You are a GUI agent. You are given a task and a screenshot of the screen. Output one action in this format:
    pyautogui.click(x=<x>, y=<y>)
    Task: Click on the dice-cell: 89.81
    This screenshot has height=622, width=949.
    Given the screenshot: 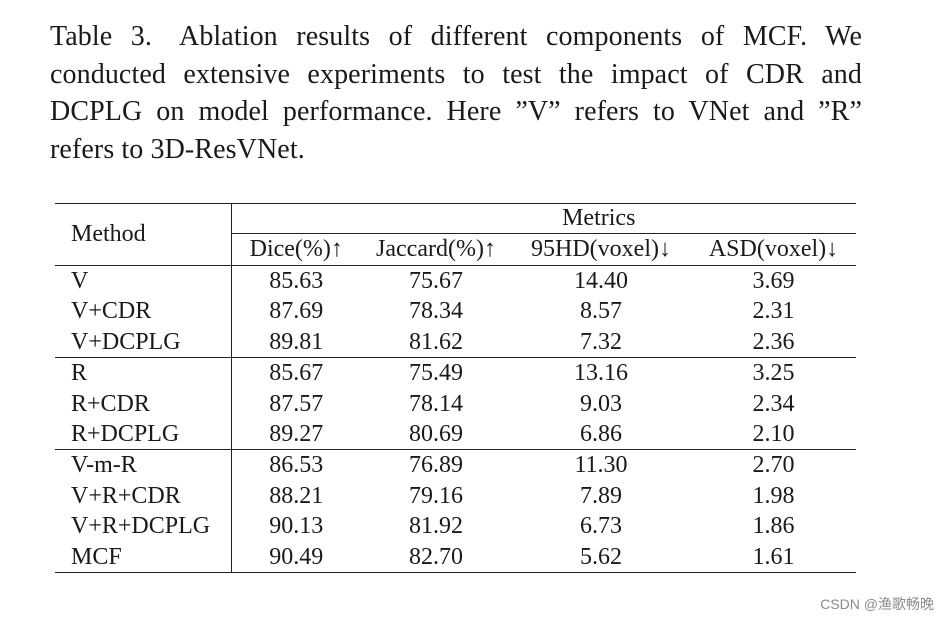 What is the action you would take?
    pyautogui.click(x=296, y=341)
    